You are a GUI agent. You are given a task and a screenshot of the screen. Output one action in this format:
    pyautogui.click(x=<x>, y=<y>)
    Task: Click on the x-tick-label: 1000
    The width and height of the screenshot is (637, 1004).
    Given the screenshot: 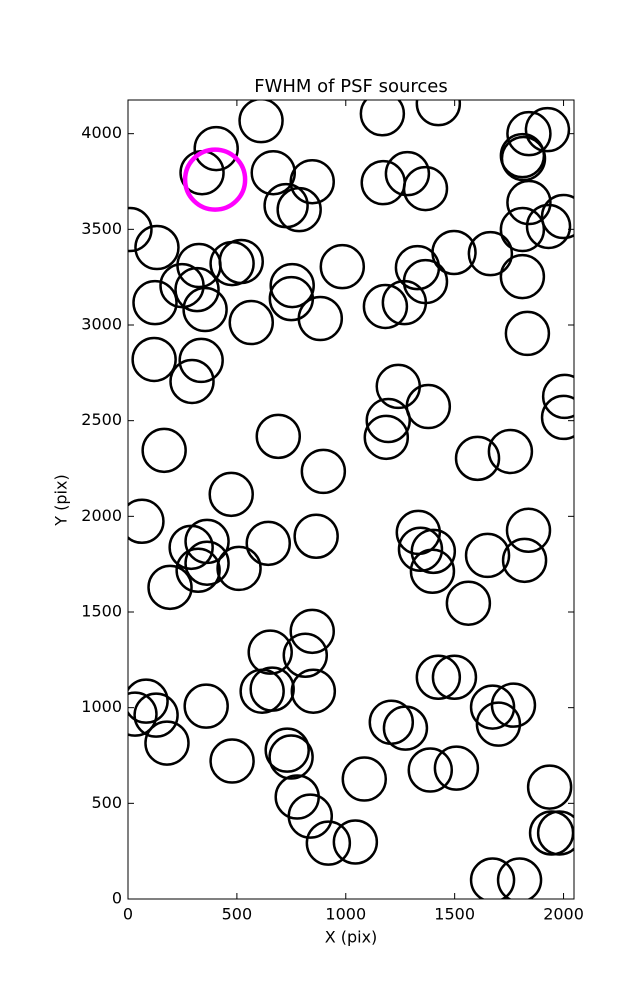 What is the action you would take?
    pyautogui.click(x=345, y=914)
    